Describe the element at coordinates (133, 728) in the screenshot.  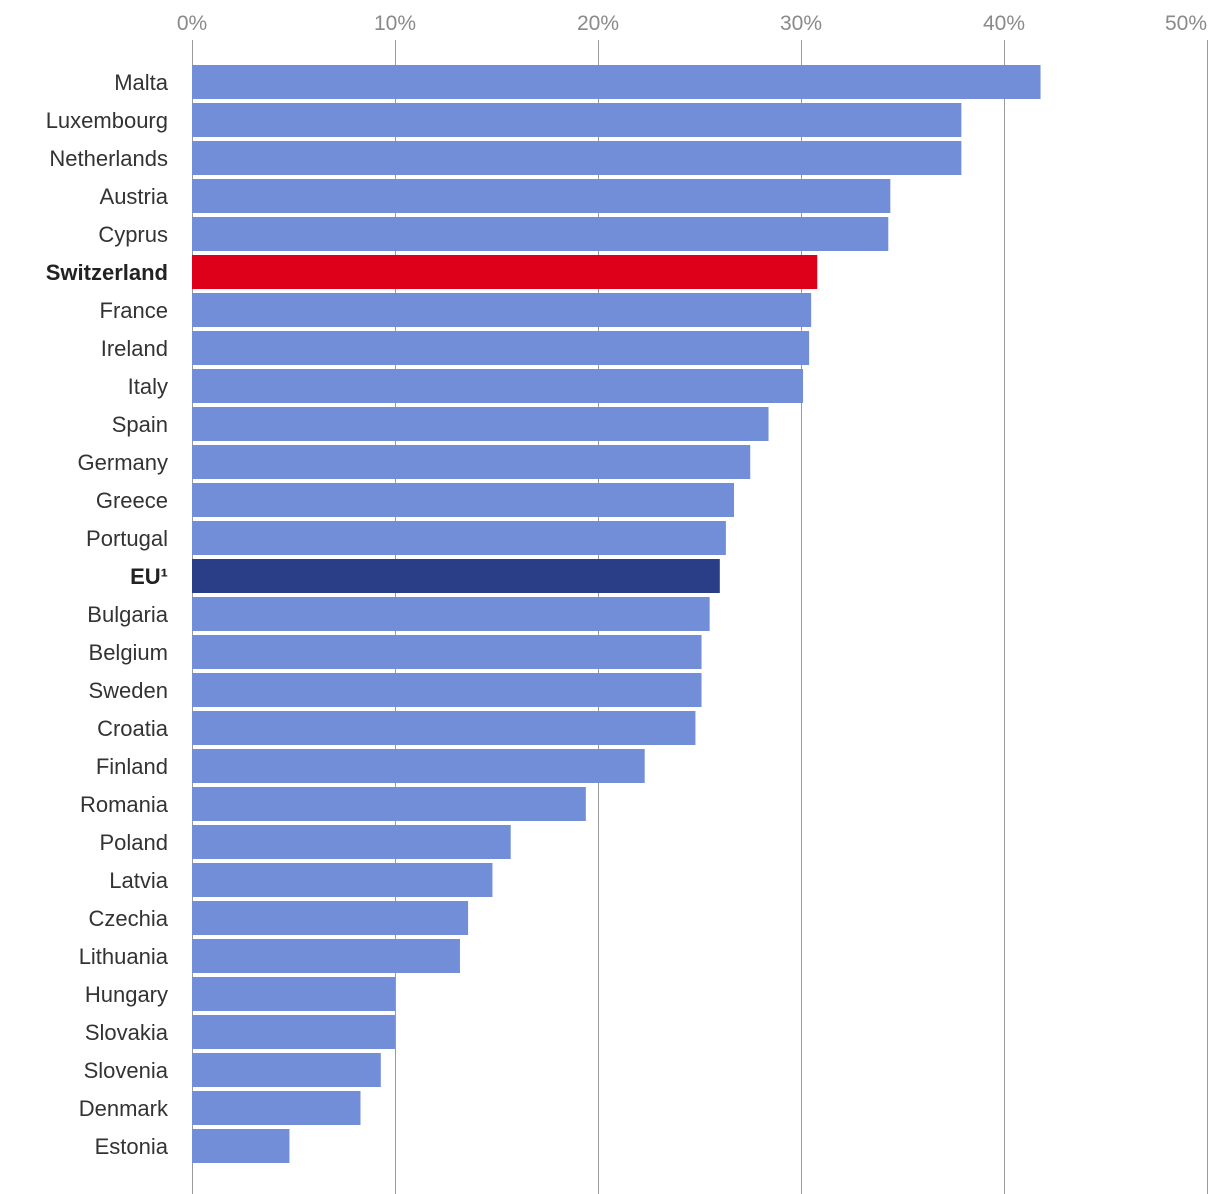
I see `category-label: Croatia` at that location.